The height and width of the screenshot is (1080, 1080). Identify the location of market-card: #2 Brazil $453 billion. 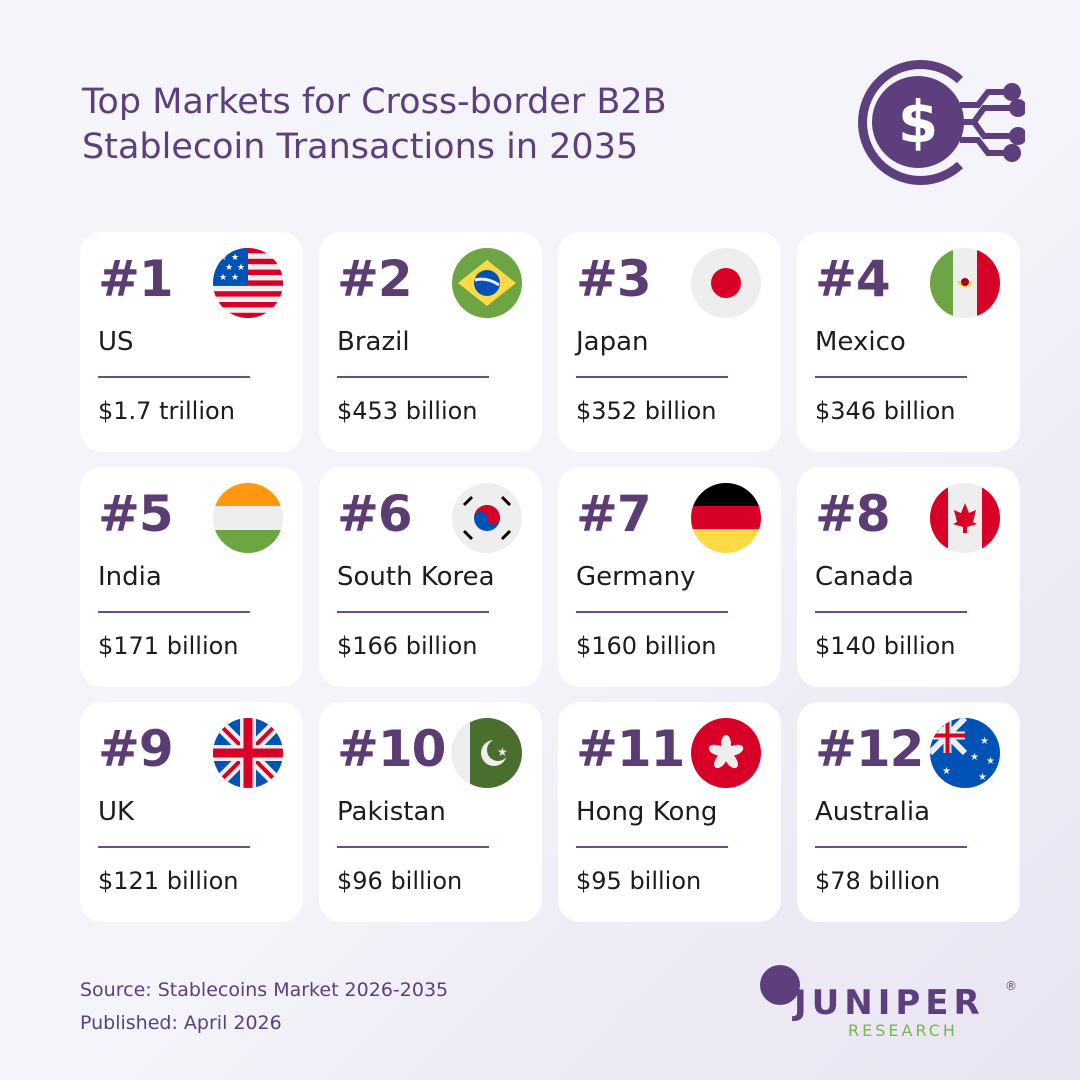
(430, 342).